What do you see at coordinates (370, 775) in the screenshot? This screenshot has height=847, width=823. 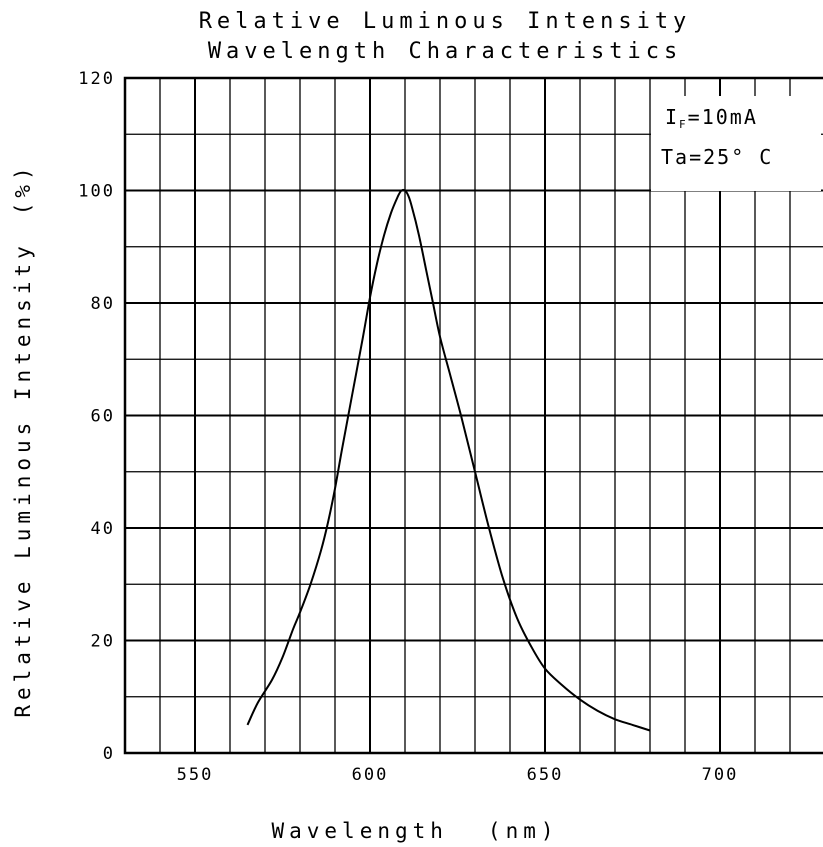 I see `x-tick-label: 600` at bounding box center [370, 775].